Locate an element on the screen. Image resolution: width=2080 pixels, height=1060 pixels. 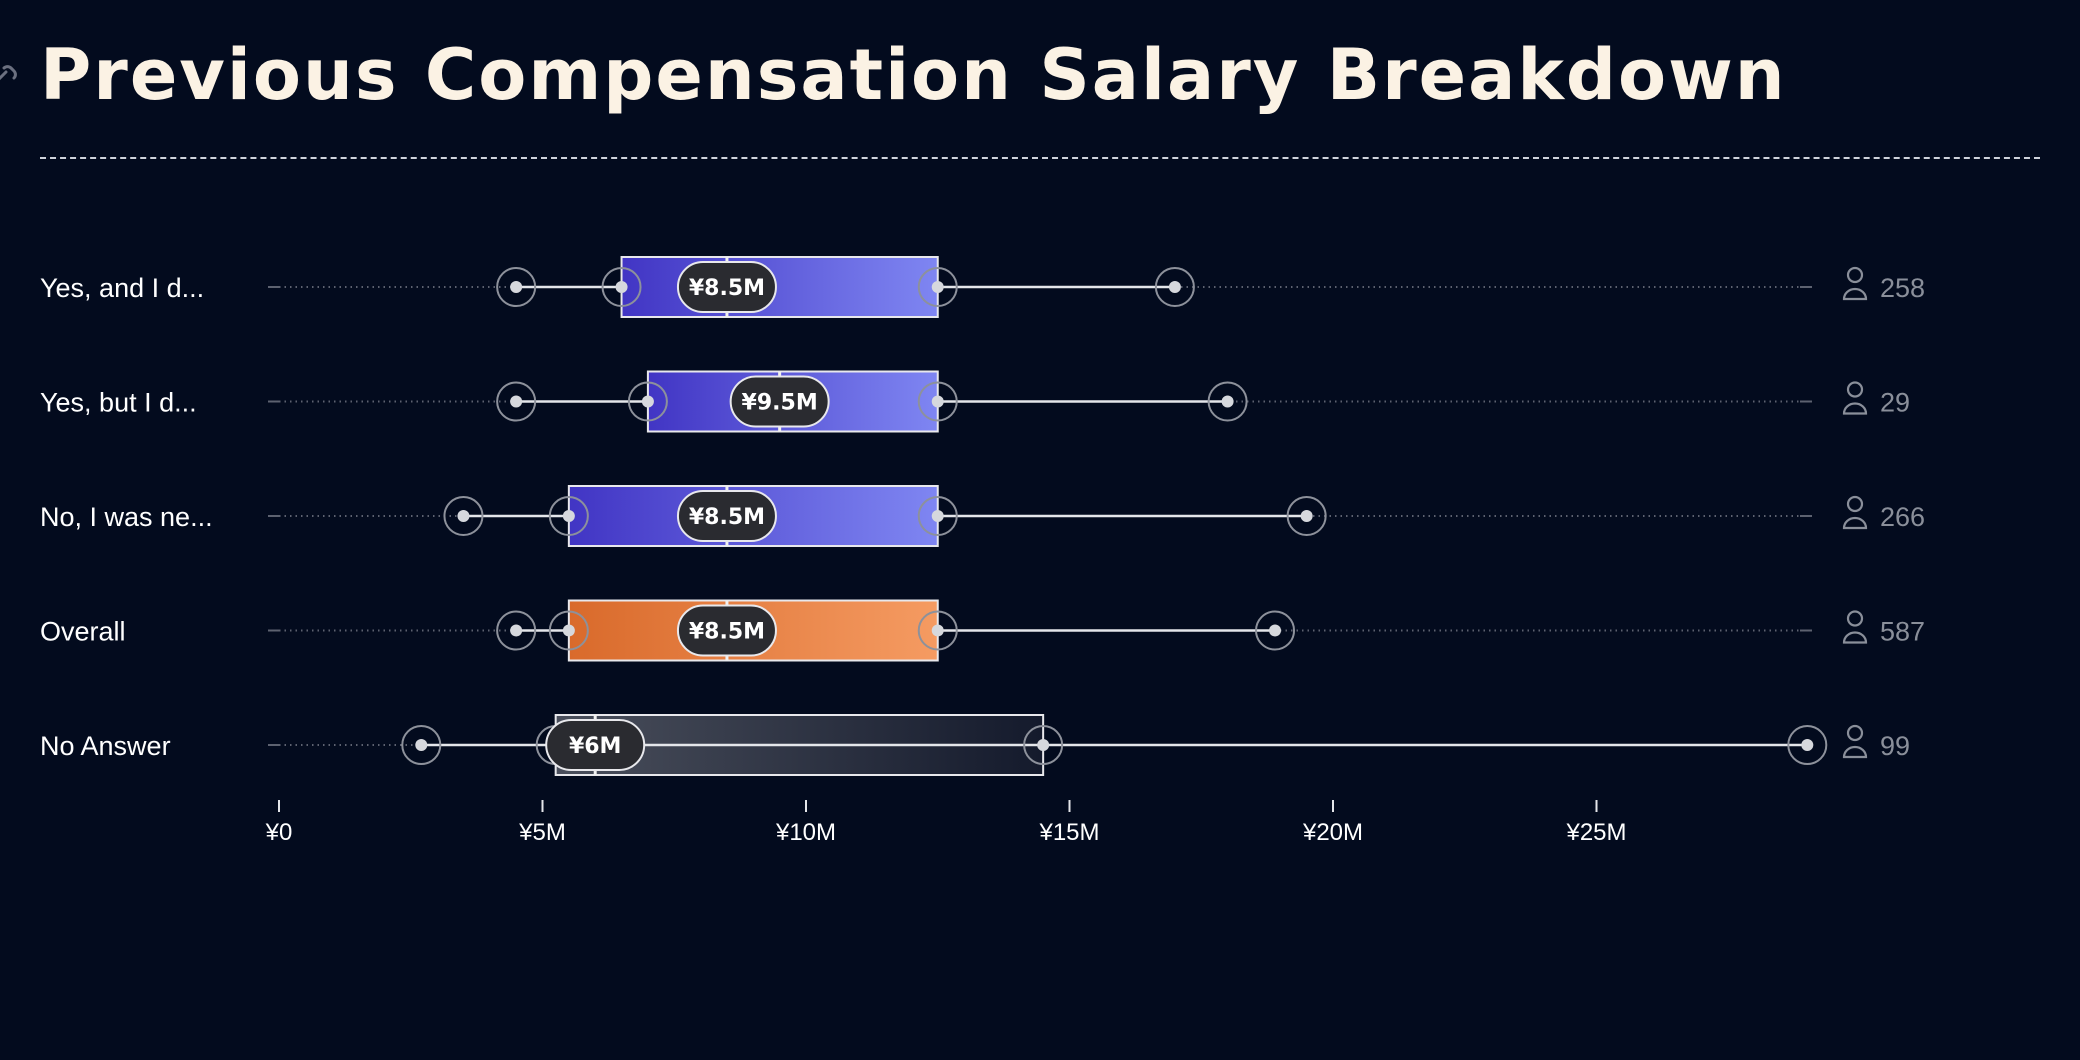
boxplot-row: No Answer ¥6M 99 is located at coordinates (975, 745).